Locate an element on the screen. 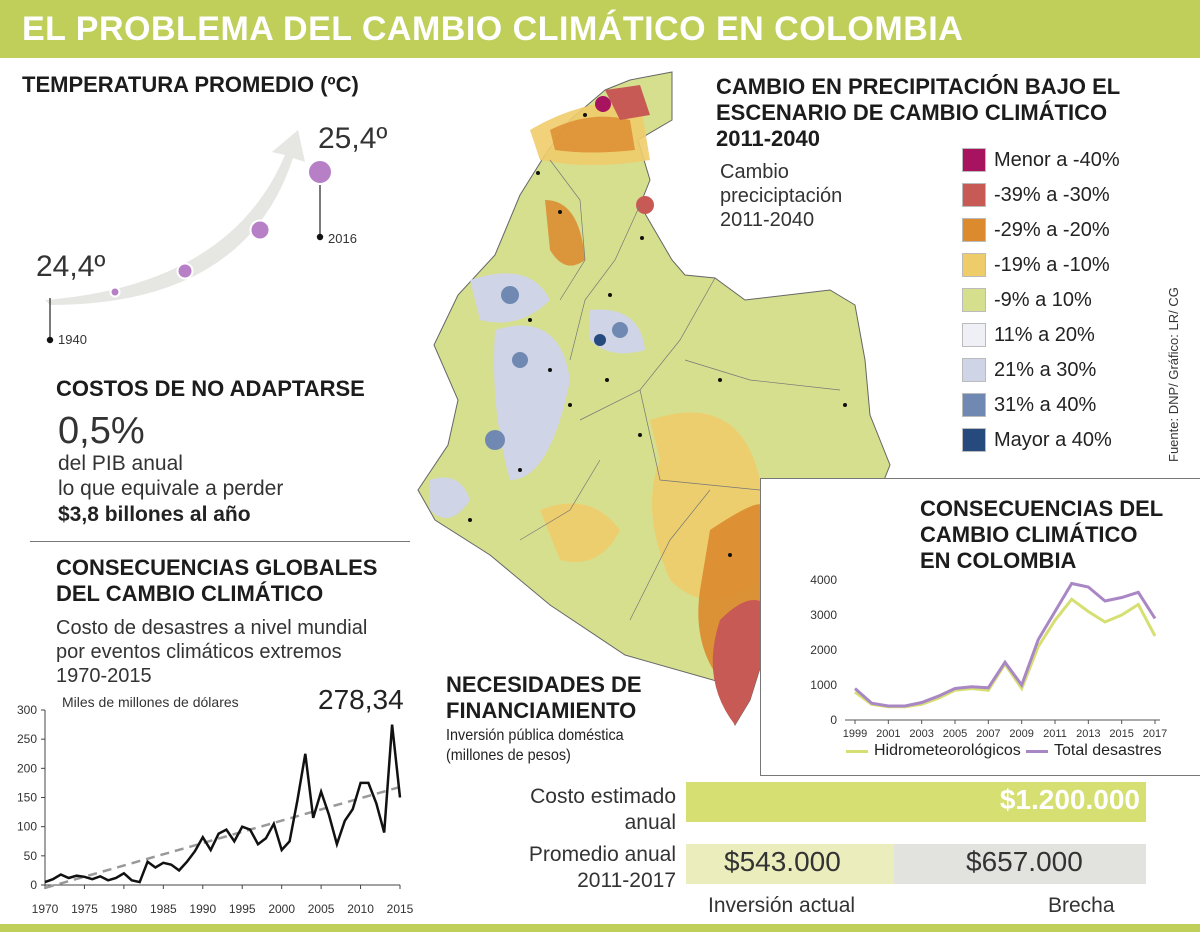 Image resolution: width=1200 pixels, height=932 pixels. global-y-tick-label: 250 is located at coordinates (27, 739).